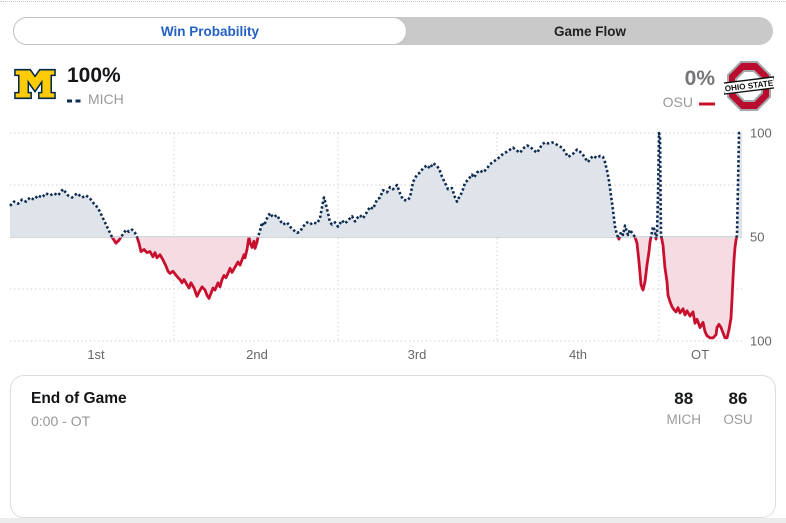 This screenshot has width=786, height=523. Describe the element at coordinates (707, 102) in the screenshot. I see `osu-solid-line-key-icon` at that location.